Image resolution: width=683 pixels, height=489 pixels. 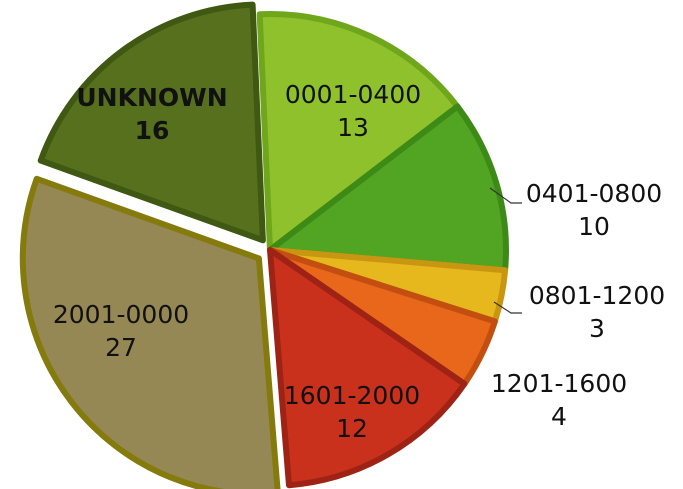 I want to click on slice-category-label: 0801-1200, so click(x=597, y=295).